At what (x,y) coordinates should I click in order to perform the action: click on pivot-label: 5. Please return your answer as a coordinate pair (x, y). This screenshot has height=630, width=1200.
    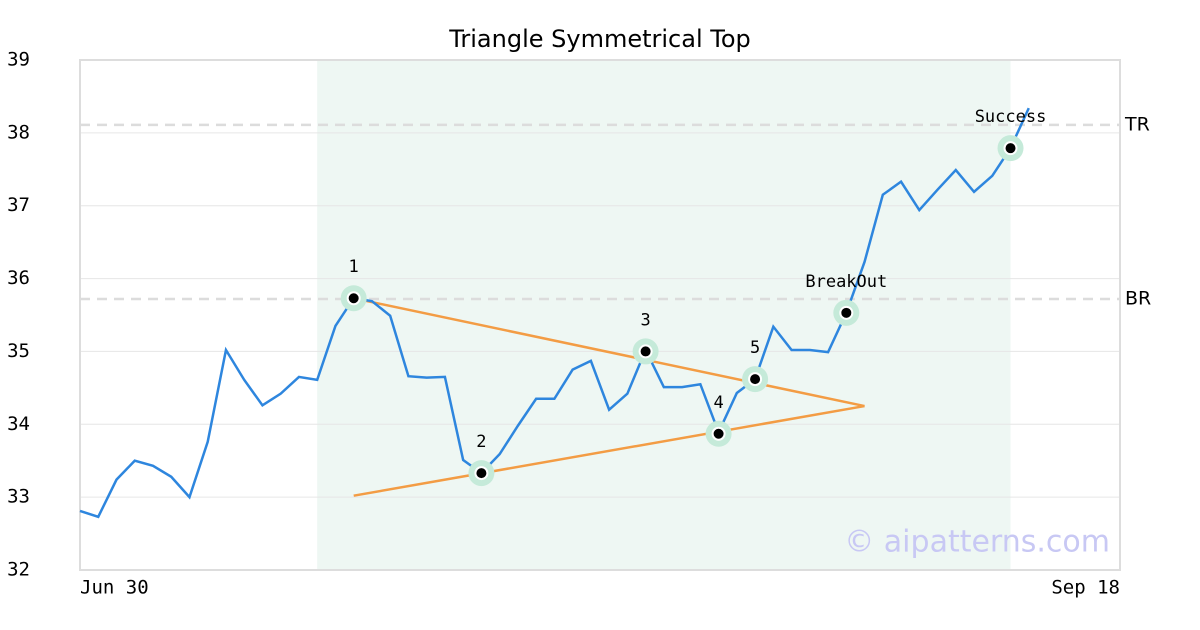
    Looking at the image, I should click on (755, 348).